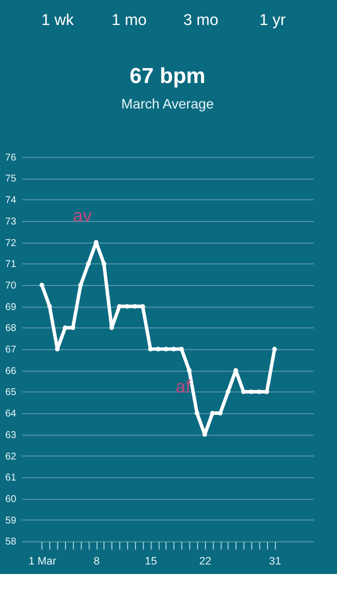 This screenshot has height=600, width=337. Describe the element at coordinates (42, 561) in the screenshot. I see `x-tick-label: 1 Mar` at that location.